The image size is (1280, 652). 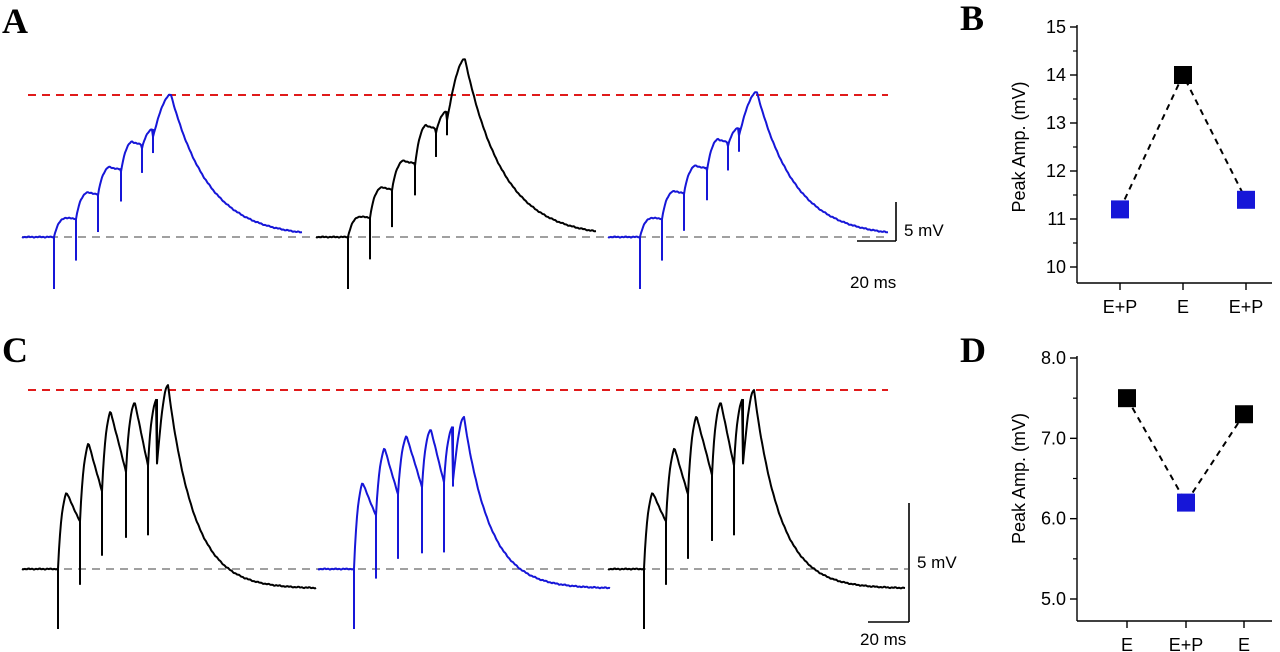 What do you see at coordinates (1183, 307) in the screenshot?
I see `x-tick-label-b-1: E` at bounding box center [1183, 307].